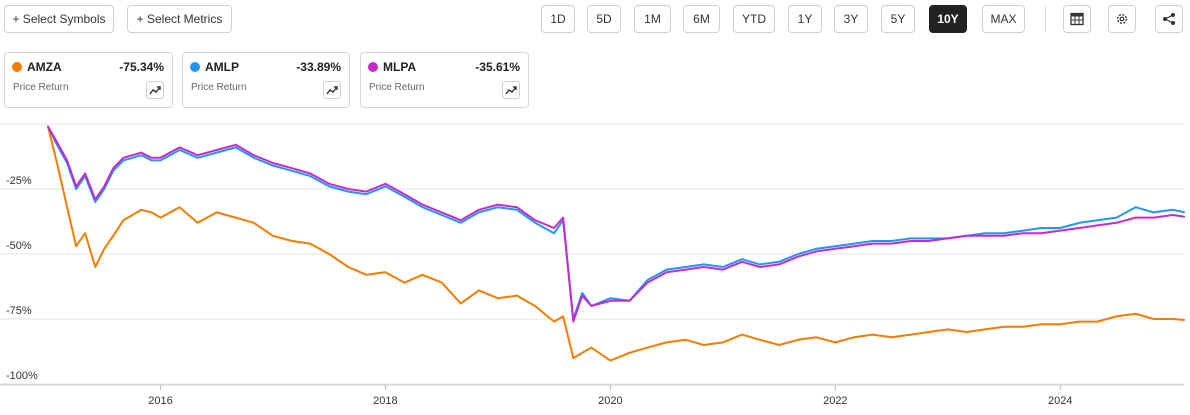 The height and width of the screenshot is (415, 1190). I want to click on share-button, so click(1169, 19).